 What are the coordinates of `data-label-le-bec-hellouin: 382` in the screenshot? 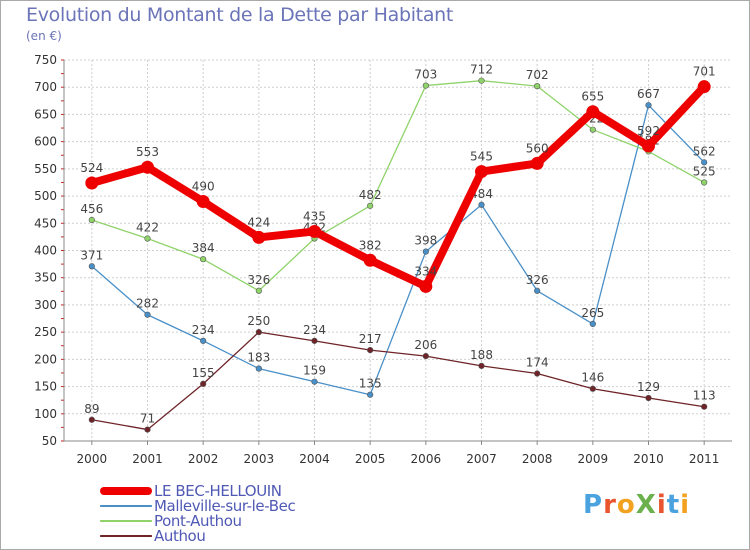 It's located at (370, 245).